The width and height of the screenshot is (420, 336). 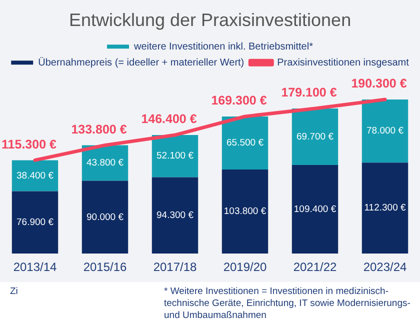 I want to click on data-label: 78.000 €, so click(x=385, y=131).